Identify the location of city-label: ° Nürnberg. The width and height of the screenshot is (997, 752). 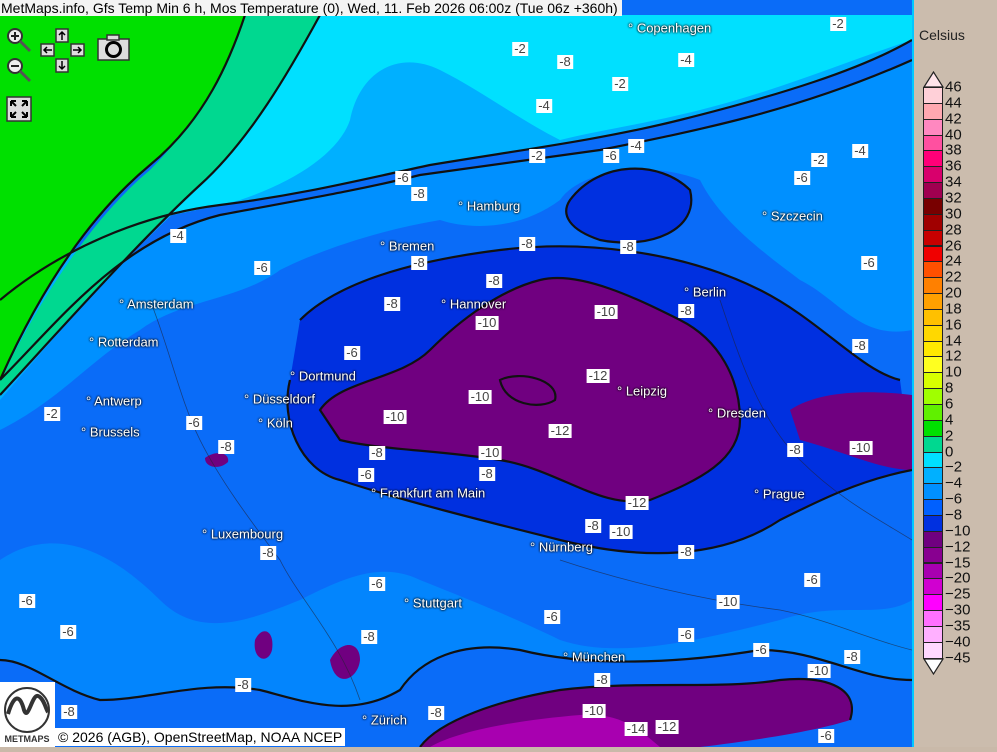
(561, 547).